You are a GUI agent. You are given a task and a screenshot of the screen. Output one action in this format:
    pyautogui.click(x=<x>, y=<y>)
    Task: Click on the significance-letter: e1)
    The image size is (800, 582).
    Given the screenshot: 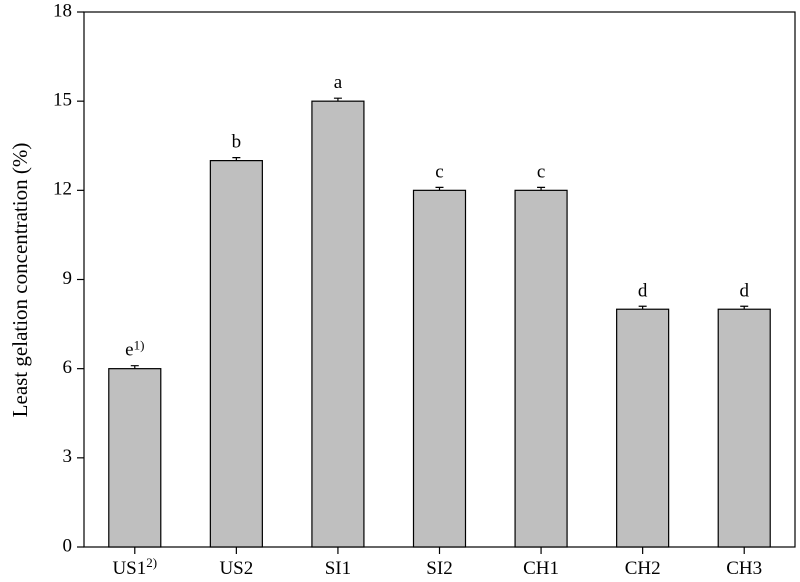 What is the action you would take?
    pyautogui.click(x=134, y=349)
    